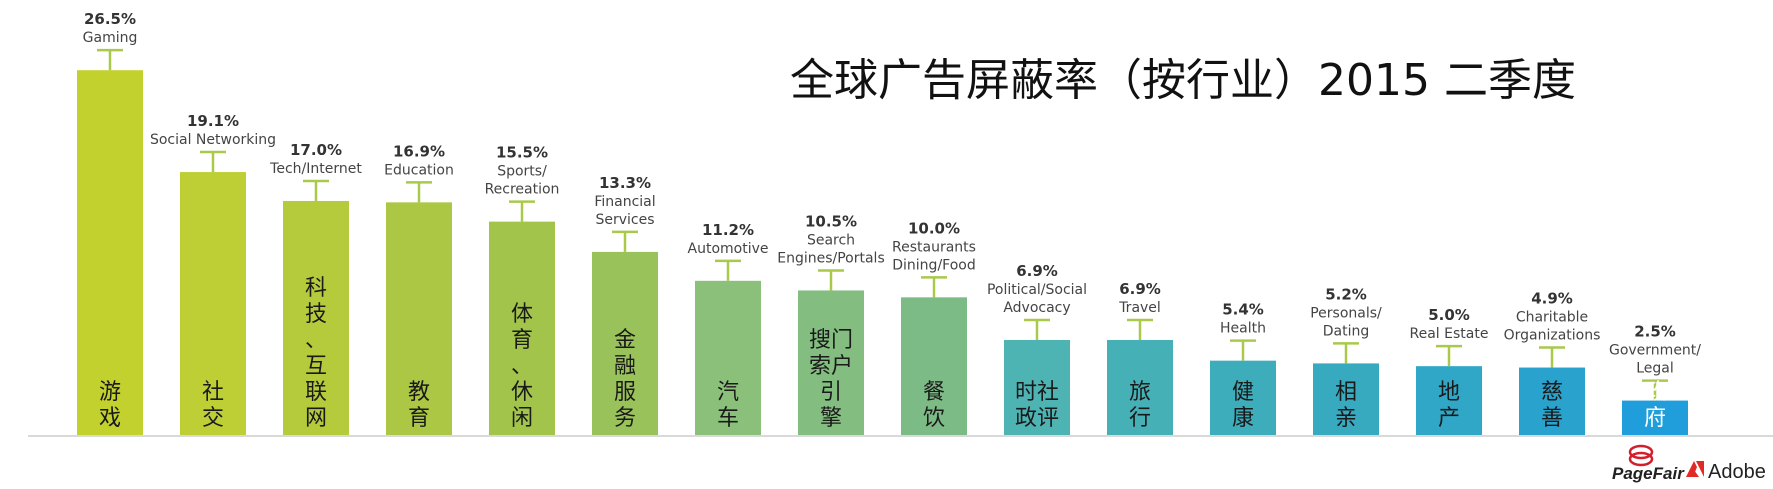 This screenshot has width=1773, height=489. I want to click on bar-chinese-label: 引, so click(831, 392).